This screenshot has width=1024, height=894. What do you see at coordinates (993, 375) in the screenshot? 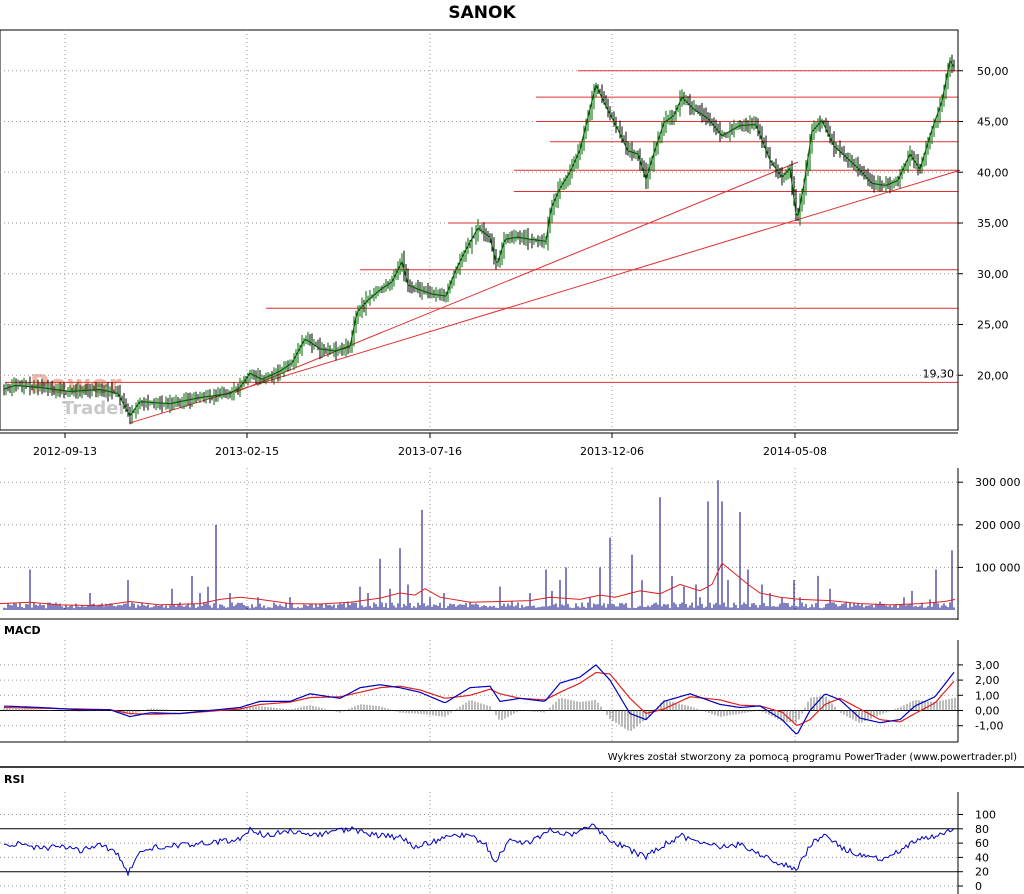
I see `price-tick-label: 20,00` at bounding box center [993, 375].